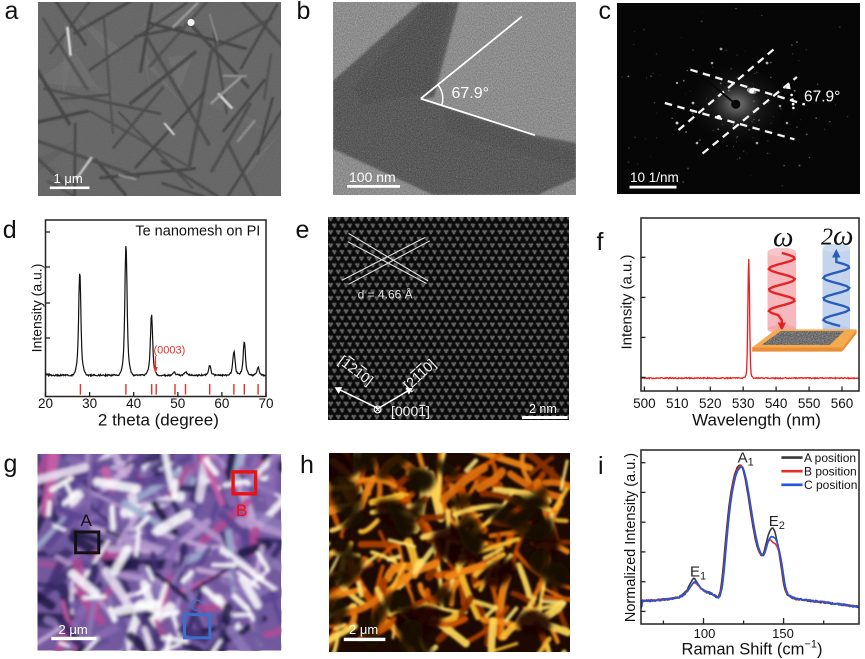 The width and height of the screenshot is (865, 659). Describe the element at coordinates (89, 403) in the screenshot. I see `svg-text: 30` at that location.